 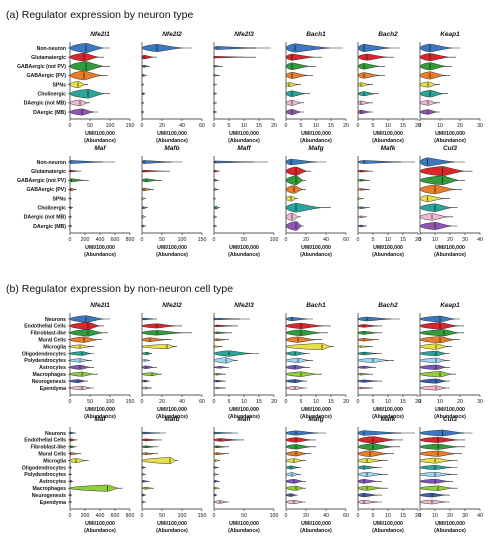 What do you see at coordinates (244, 34) in the screenshot?
I see `panel-title: Nfe2l3` at bounding box center [244, 34].